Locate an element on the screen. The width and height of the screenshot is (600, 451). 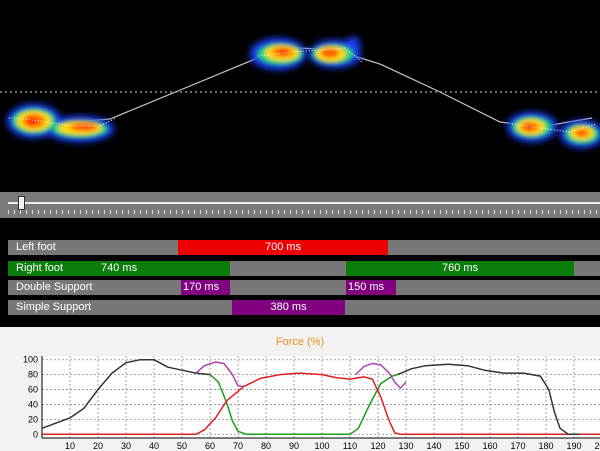
duration-label-left-foot-1: 700 ms is located at coordinates (283, 247).